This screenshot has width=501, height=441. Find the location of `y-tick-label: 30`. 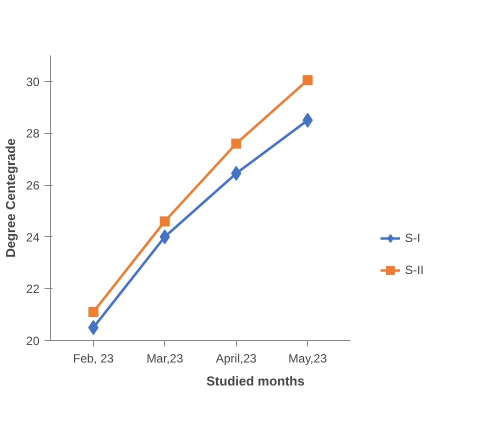

y-tick-label: 30 is located at coordinates (33, 81).